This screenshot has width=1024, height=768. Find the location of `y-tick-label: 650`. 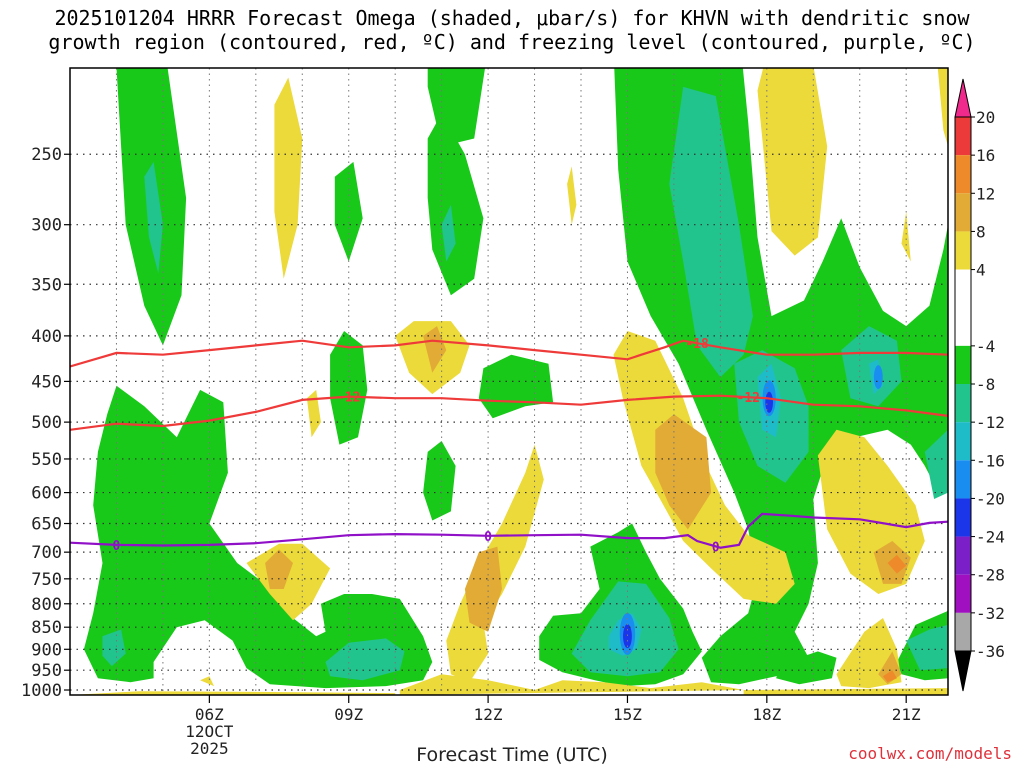

y-tick-label: 650 is located at coordinates (46, 525).